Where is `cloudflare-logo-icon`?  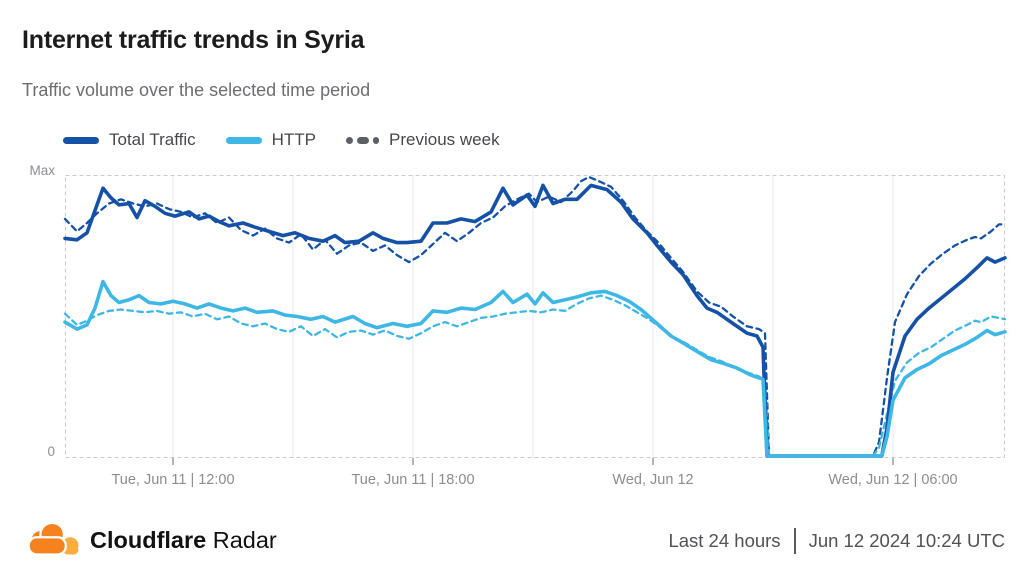 cloudflare-logo-icon is located at coordinates (54, 540).